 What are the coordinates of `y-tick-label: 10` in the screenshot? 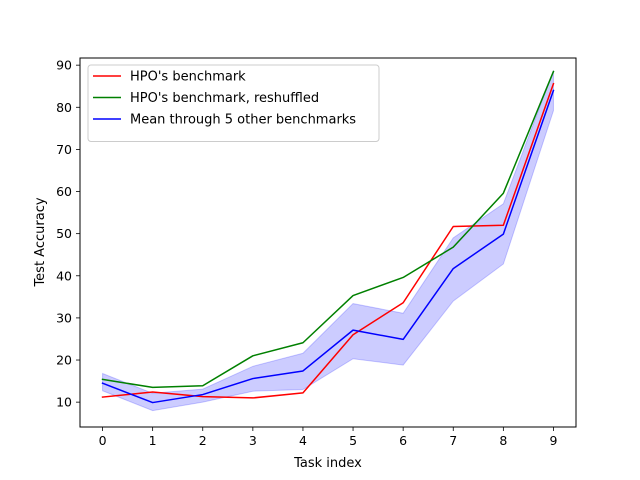 It's located at (64, 402).